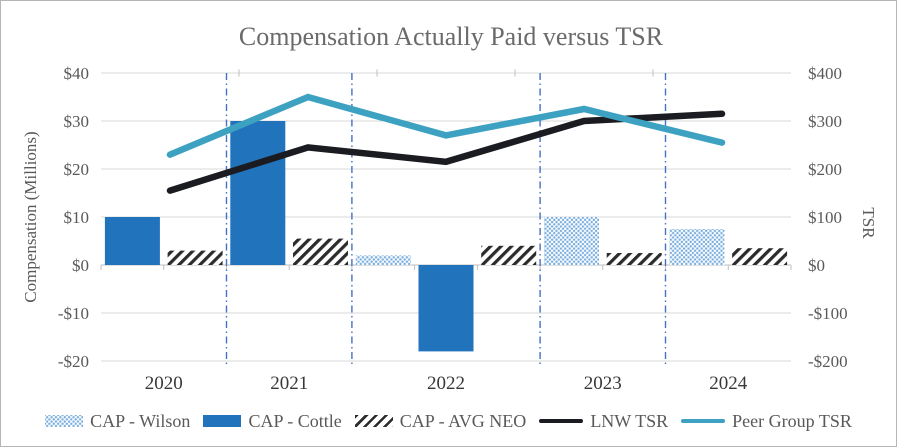 The width and height of the screenshot is (897, 447). Describe the element at coordinates (697, 247) in the screenshot. I see `bar-cap-wilson-2024` at that location.